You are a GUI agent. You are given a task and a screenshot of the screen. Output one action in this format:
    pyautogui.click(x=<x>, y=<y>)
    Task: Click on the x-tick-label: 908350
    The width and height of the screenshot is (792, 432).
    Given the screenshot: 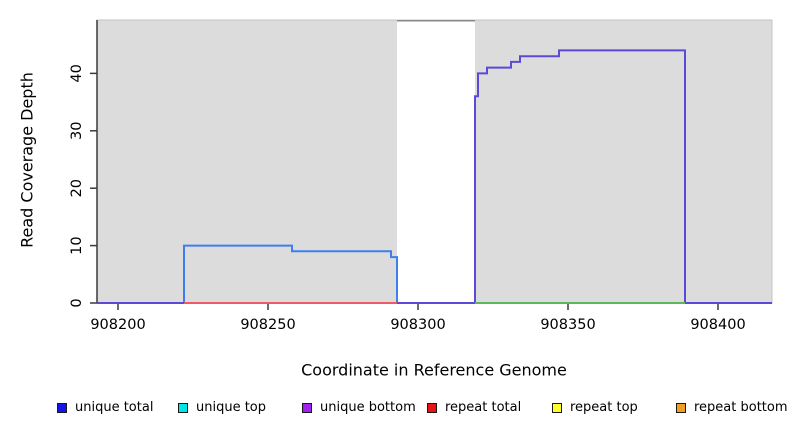 What is the action you would take?
    pyautogui.click(x=567, y=325)
    